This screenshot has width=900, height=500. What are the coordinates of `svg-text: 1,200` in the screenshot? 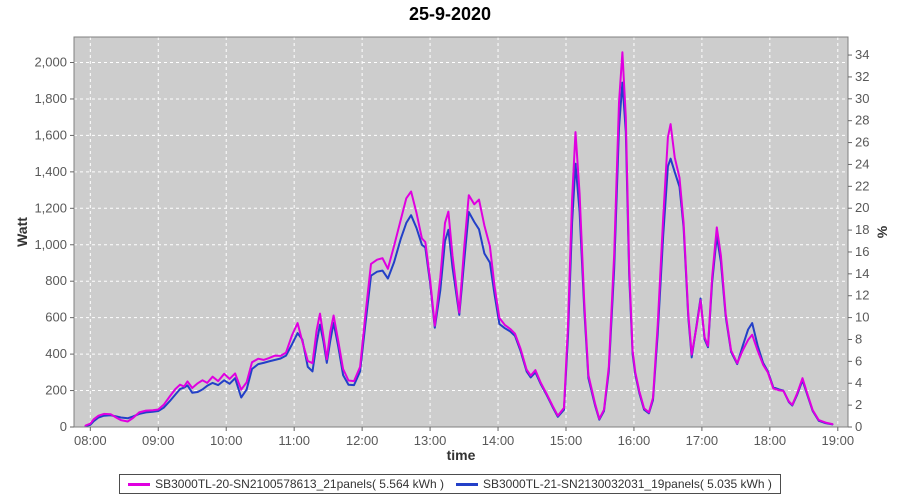 It's located at (50, 207).